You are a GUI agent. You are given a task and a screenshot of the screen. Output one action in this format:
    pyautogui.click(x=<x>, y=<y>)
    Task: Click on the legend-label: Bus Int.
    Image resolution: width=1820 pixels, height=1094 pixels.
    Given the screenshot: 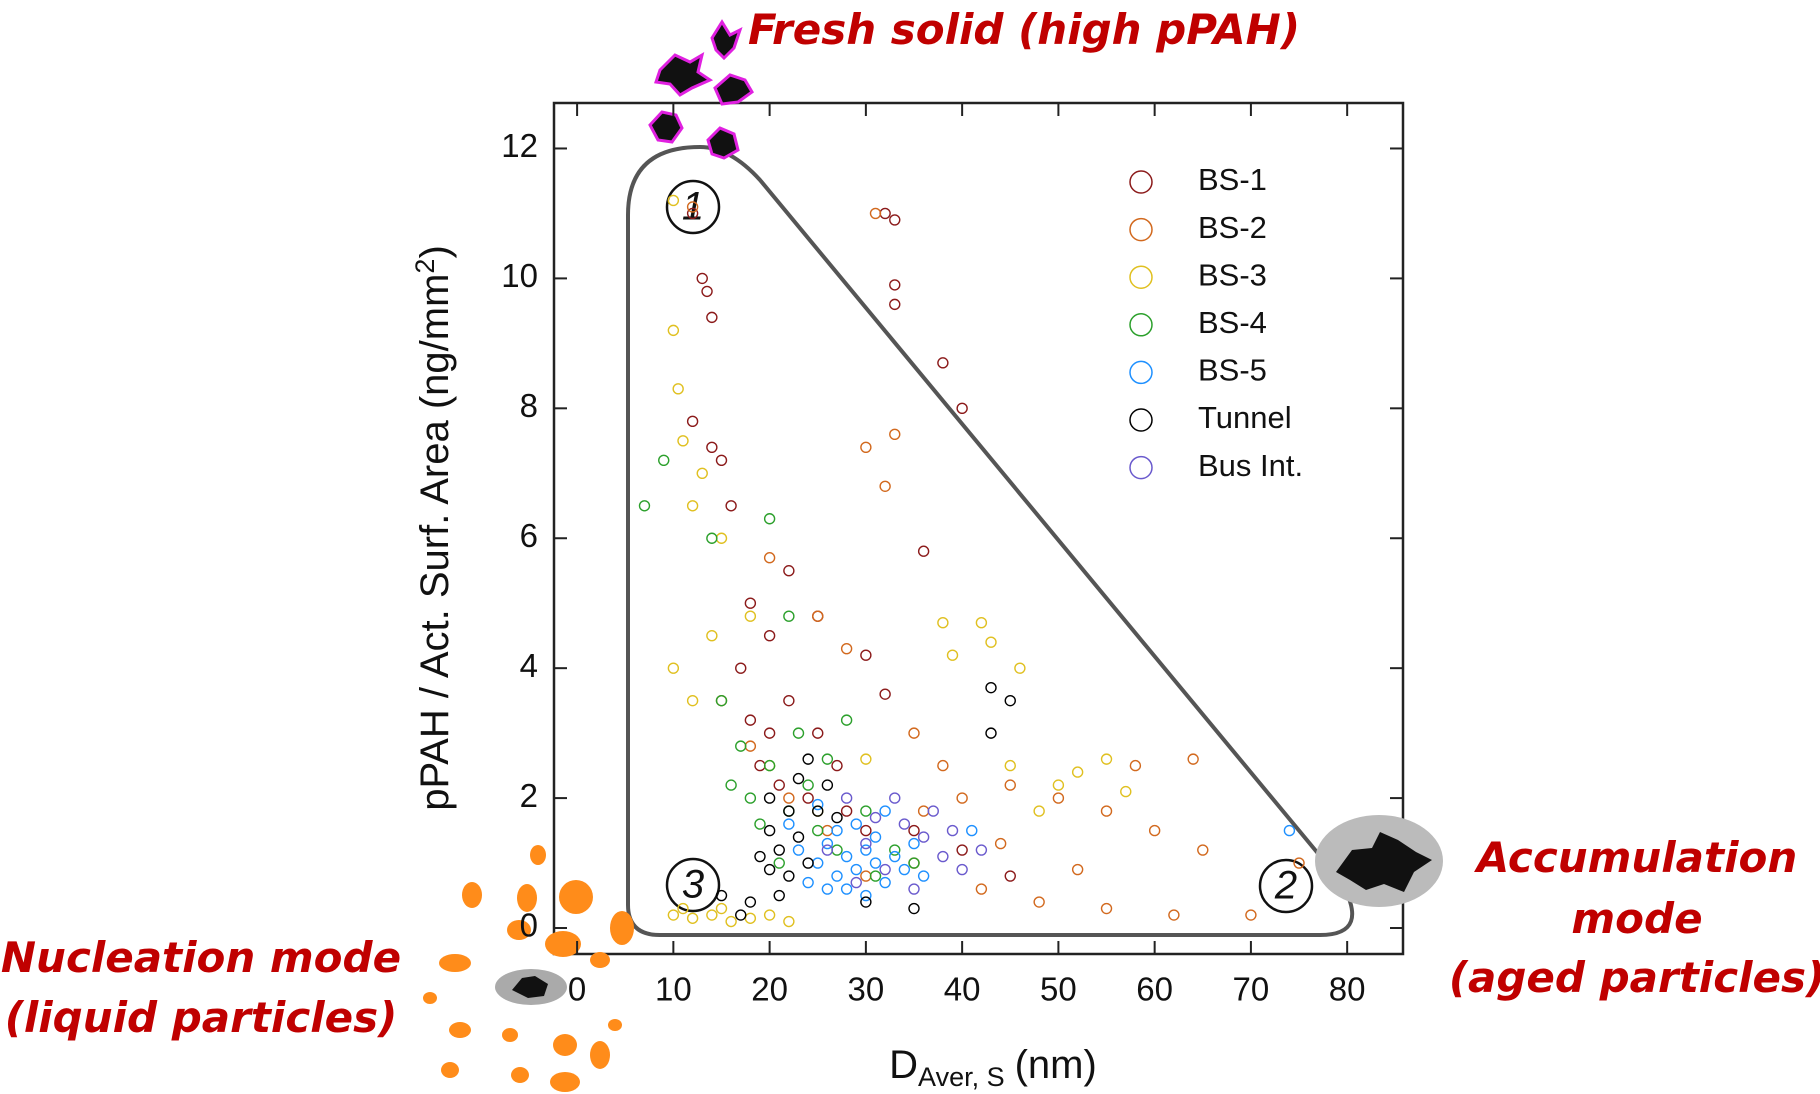 What is the action you would take?
    pyautogui.click(x=1250, y=465)
    